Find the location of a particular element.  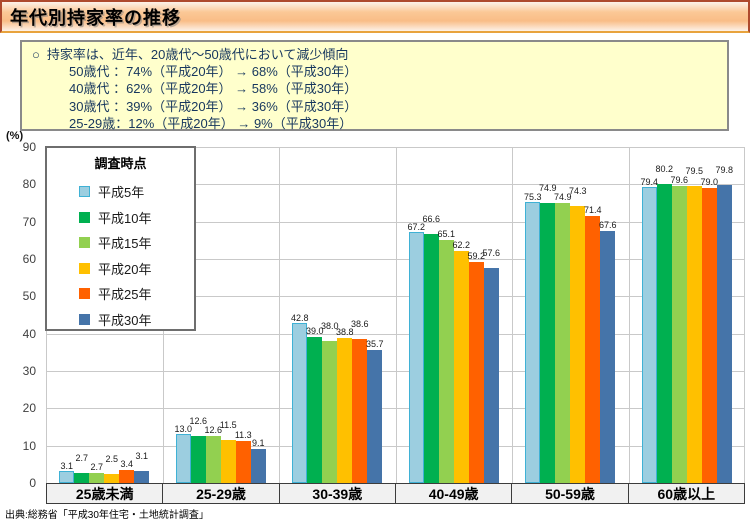

bar-value-label: 2.5 is located at coordinates (112, 459).